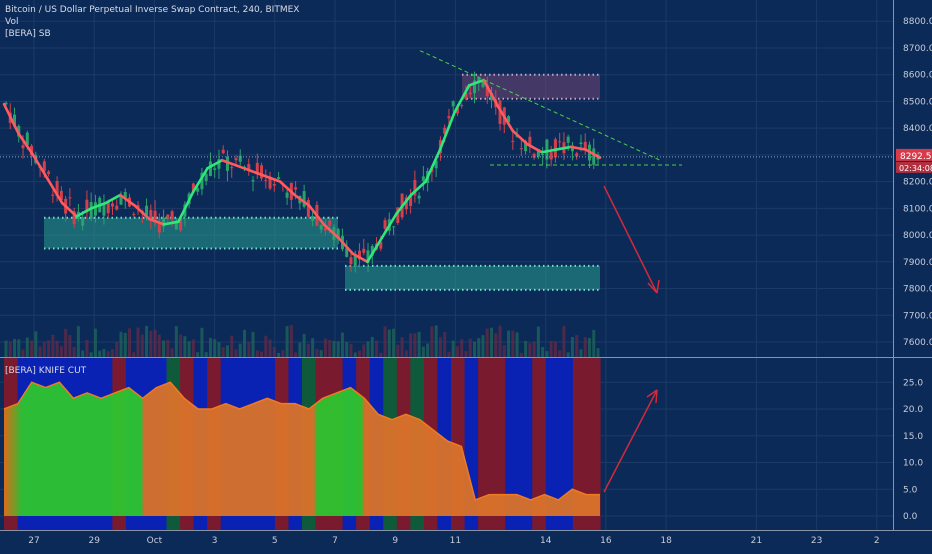  I want to click on countdown-badge-bg, so click(914, 167).